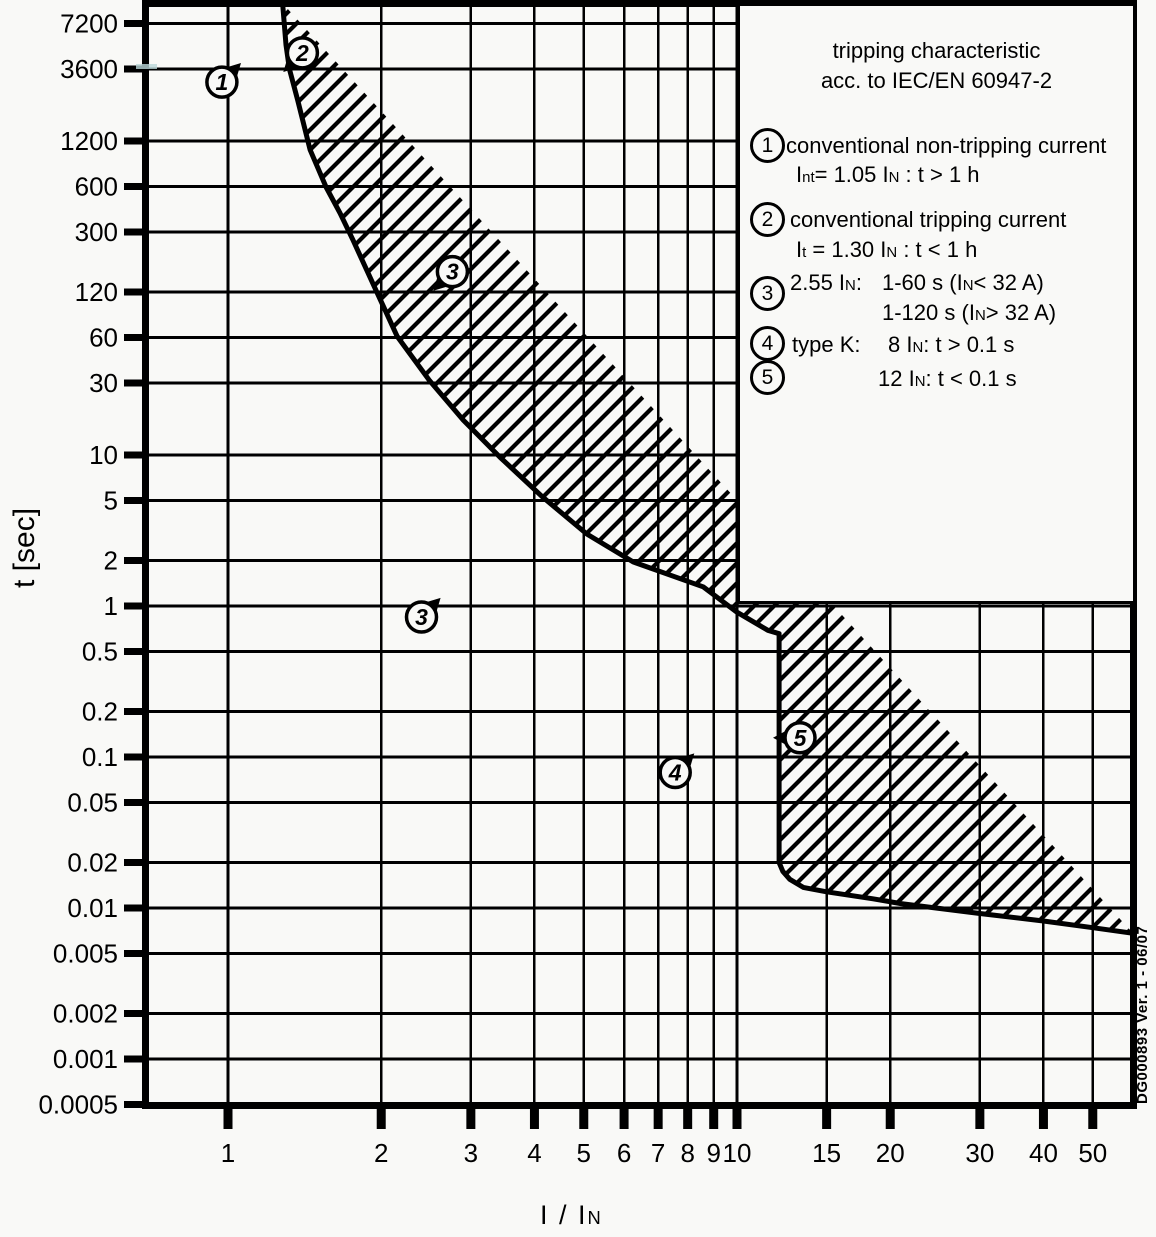 The height and width of the screenshot is (1237, 1156). Describe the element at coordinates (936, 50) in the screenshot. I see `legend-title-line1: tripping characteristic` at that location.